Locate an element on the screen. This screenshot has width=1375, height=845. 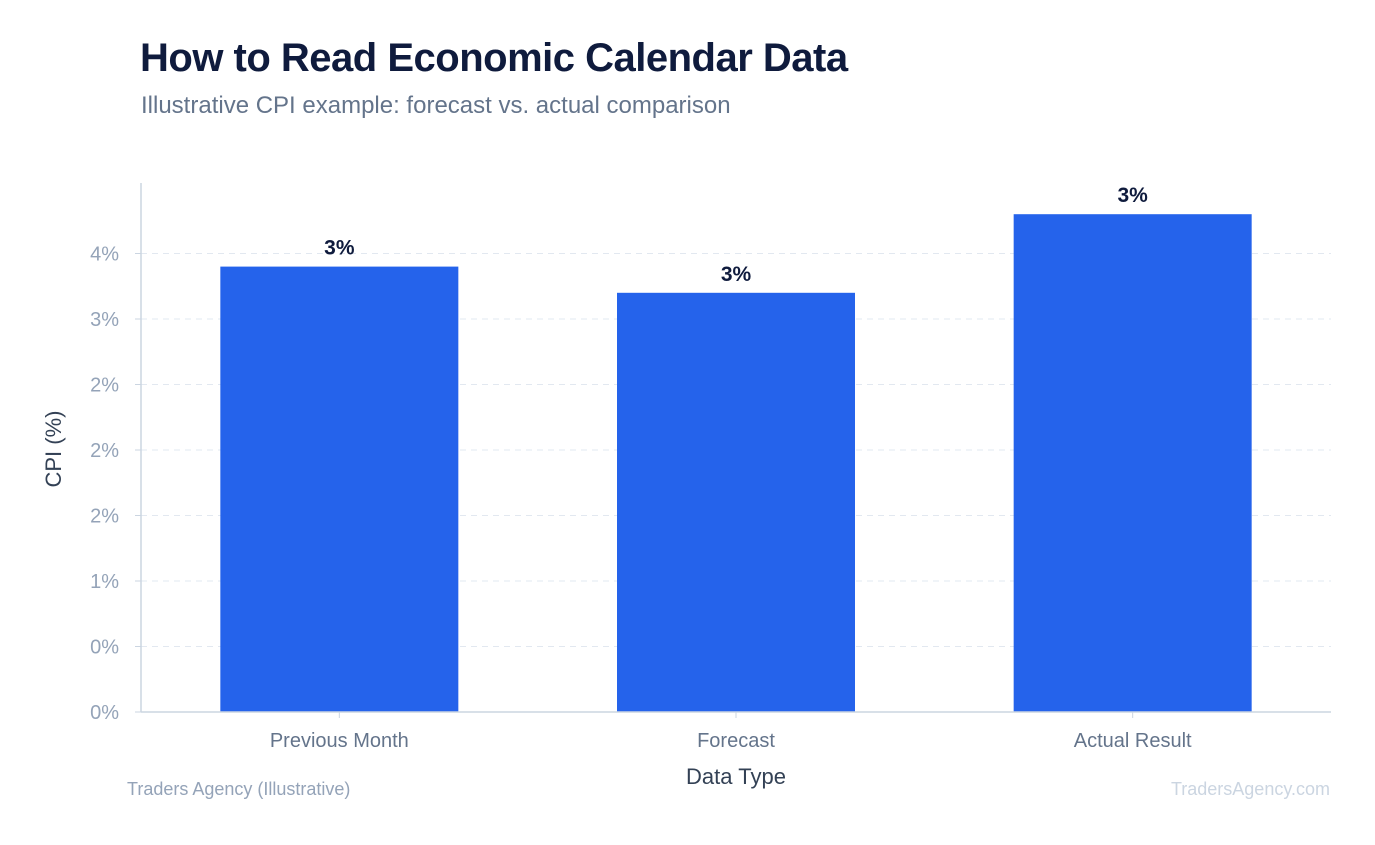
y-tick-label: 3% is located at coordinates (104, 320).